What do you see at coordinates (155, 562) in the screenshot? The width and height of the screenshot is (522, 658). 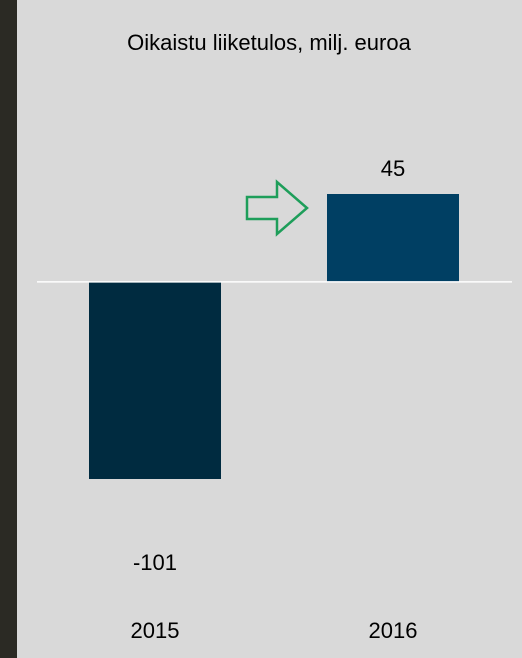 I see `data-label-2015: -101` at bounding box center [155, 562].